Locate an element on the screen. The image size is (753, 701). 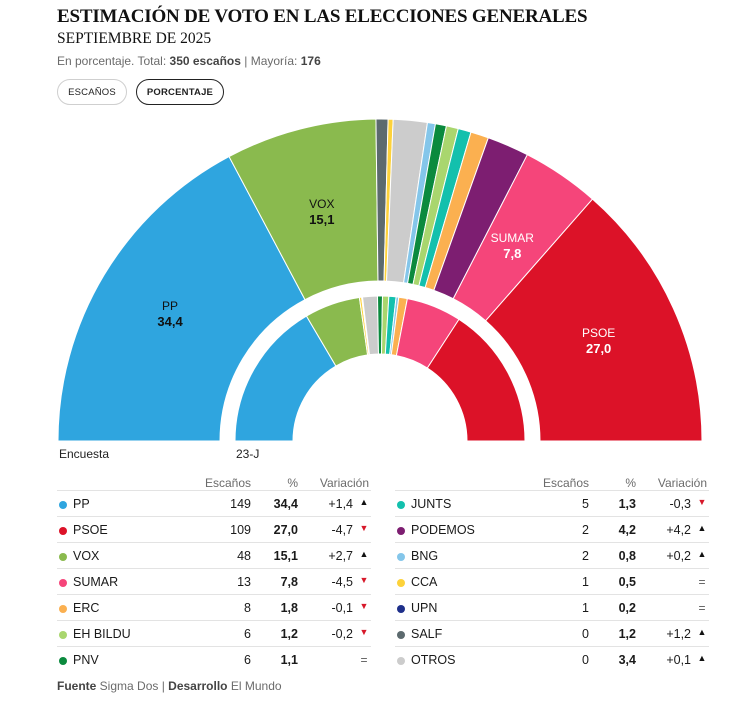
party-name: PSOE is located at coordinates (90, 530).